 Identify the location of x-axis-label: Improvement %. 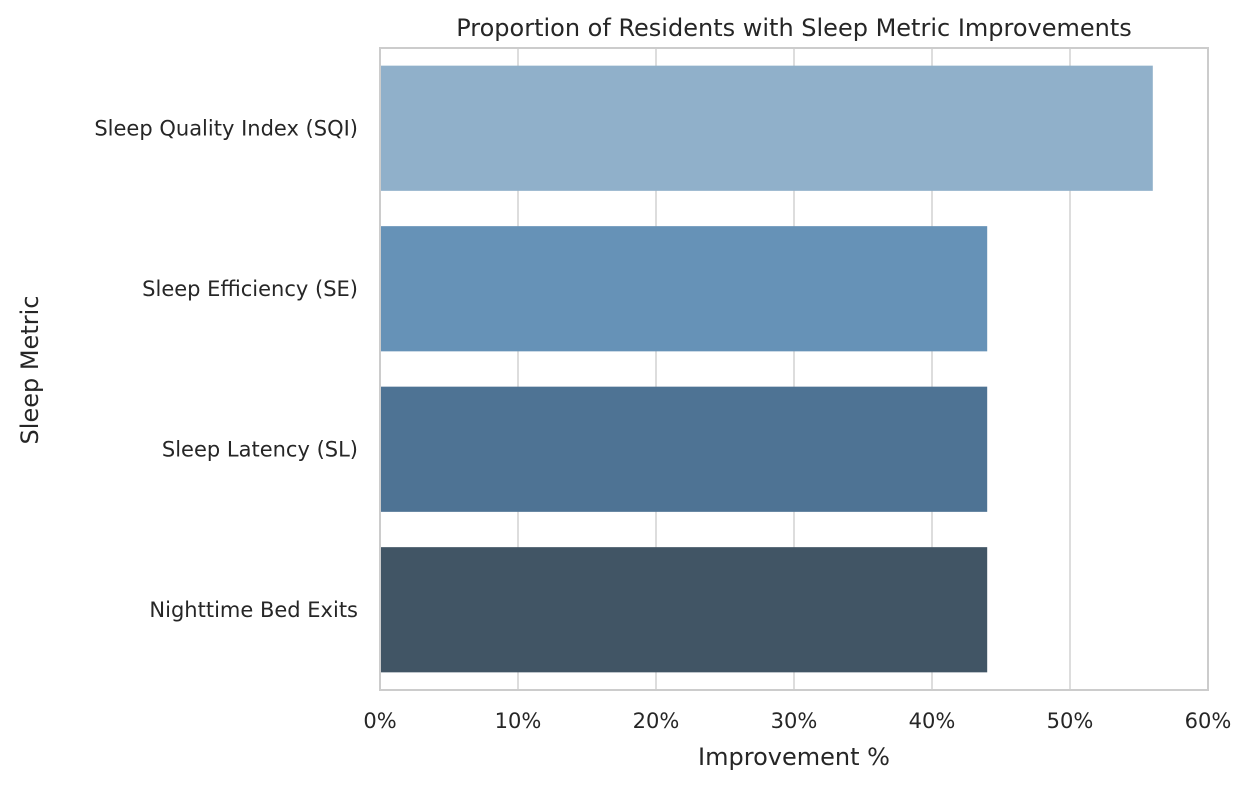
(794, 757).